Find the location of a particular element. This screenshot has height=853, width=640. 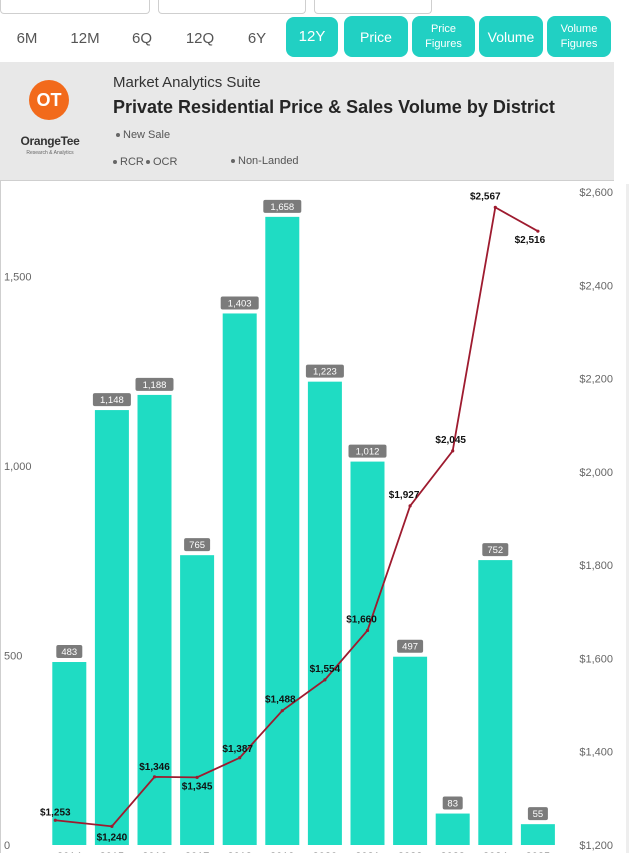

mode-price-figures-label: Price Figures is located at coordinates (443, 36).